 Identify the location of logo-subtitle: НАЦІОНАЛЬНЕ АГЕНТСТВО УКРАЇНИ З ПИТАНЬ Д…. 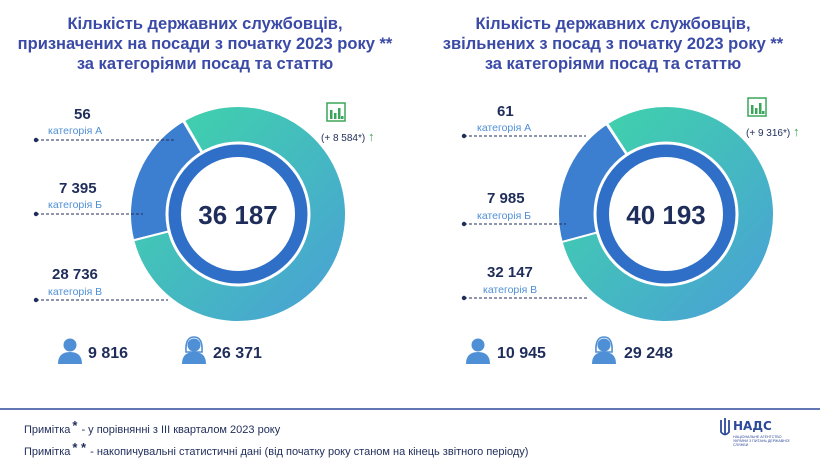
(761, 441).